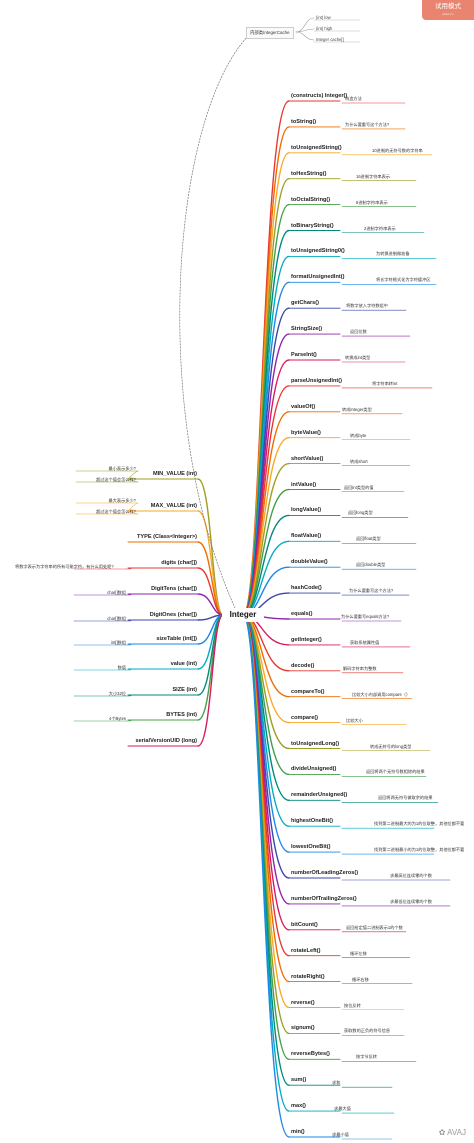 The width and height of the screenshot is (474, 1143). I want to click on method-description: 找到第二进制最小的为1的位取整，其他位都不要, so click(419, 850).